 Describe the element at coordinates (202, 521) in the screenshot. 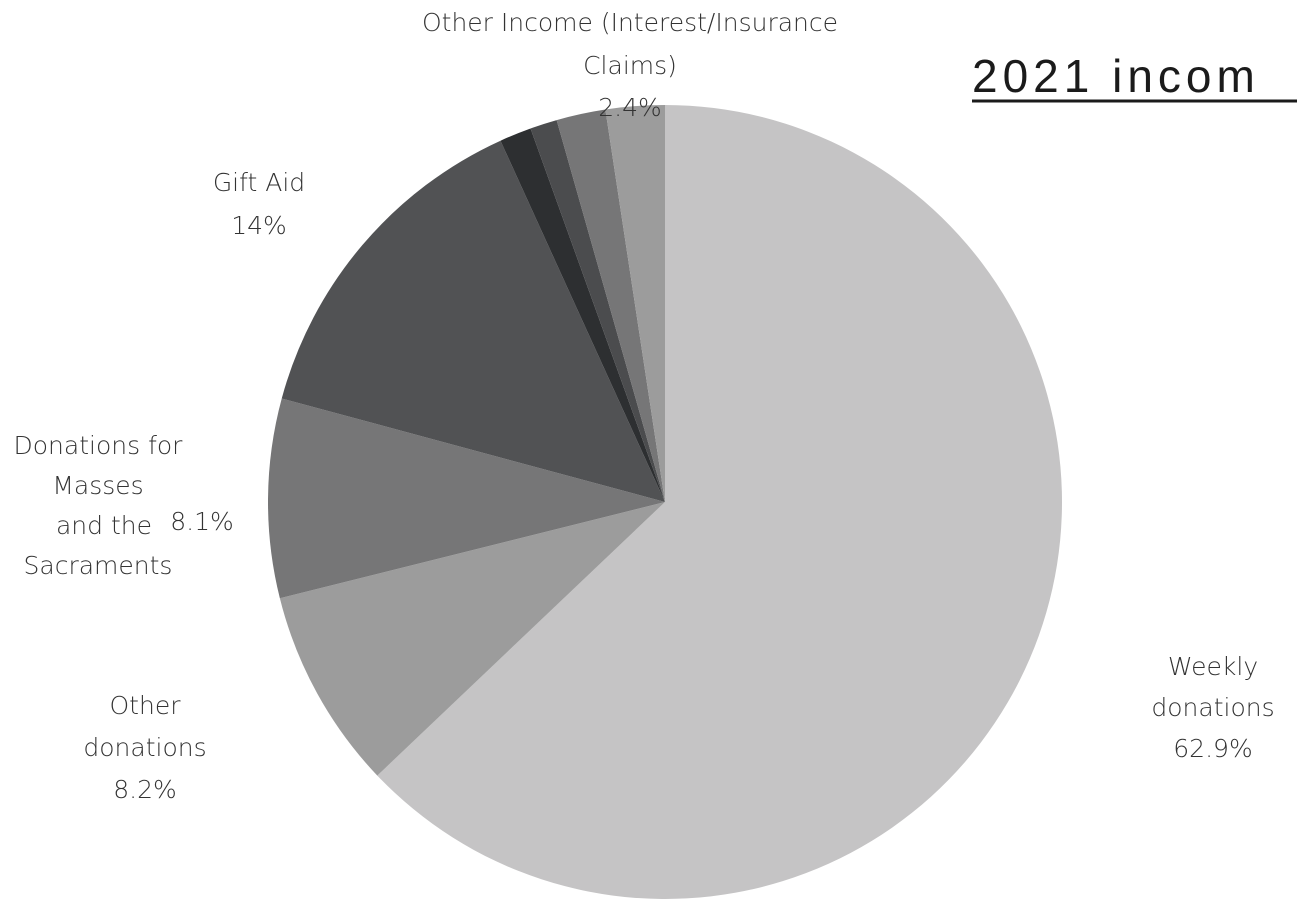

I see `label-value: 8.1%` at that location.